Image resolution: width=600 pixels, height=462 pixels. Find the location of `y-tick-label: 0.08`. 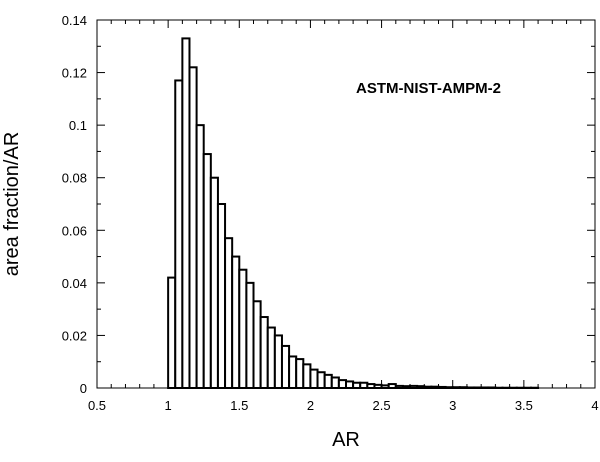

y-tick-label: 0.08 is located at coordinates (74, 178).